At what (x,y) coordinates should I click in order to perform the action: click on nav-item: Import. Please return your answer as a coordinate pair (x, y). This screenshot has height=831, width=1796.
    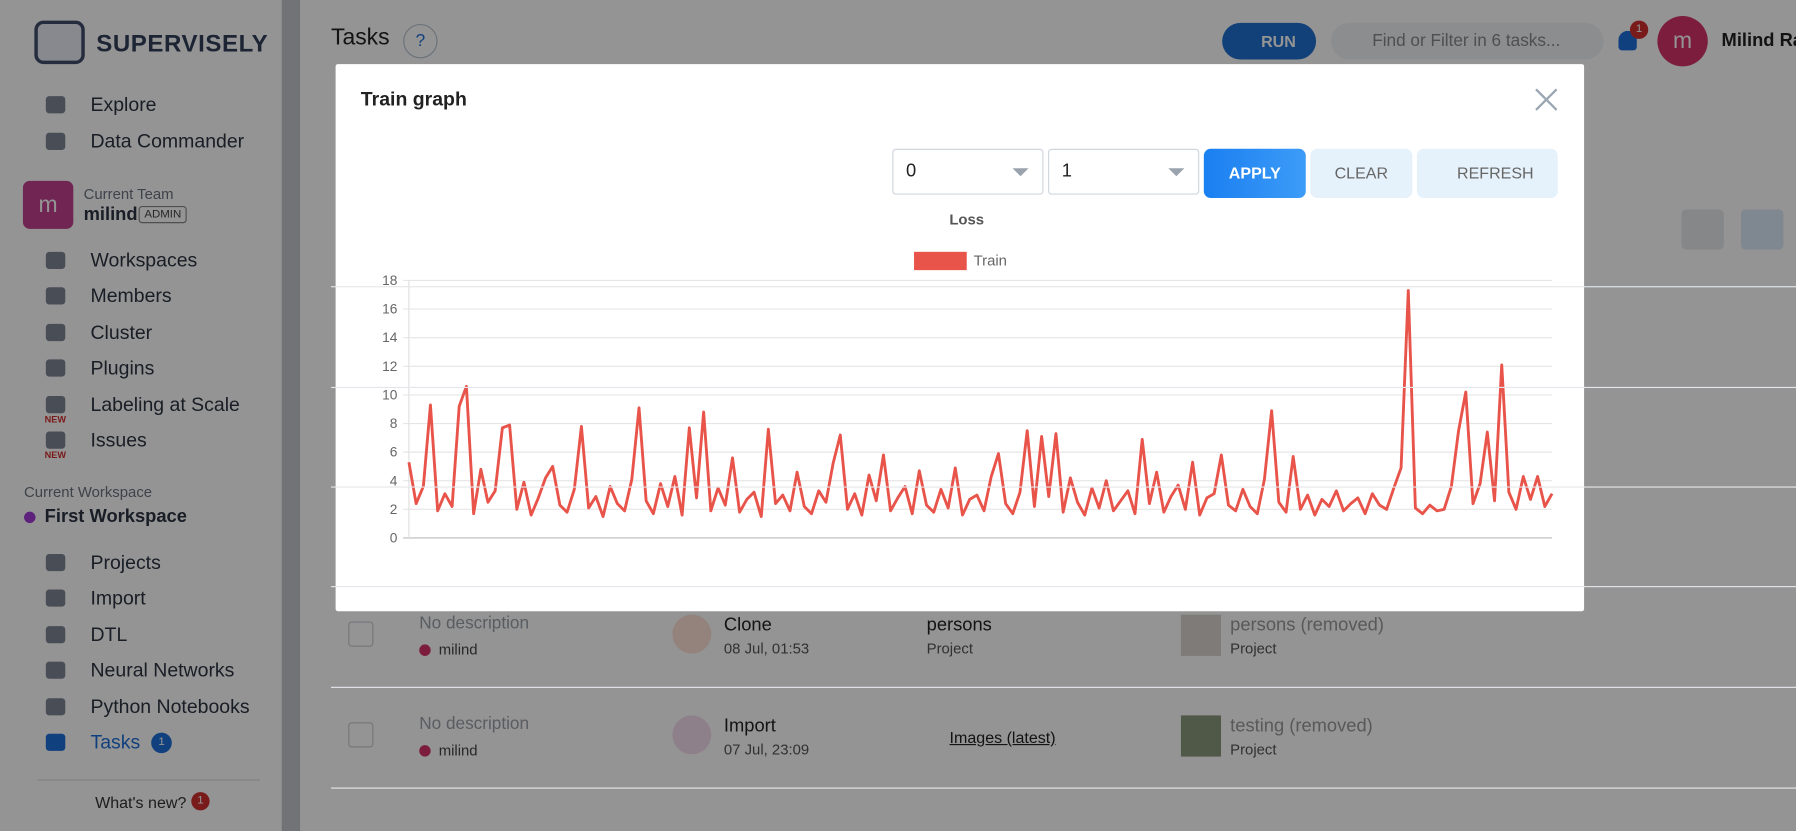
    Looking at the image, I should click on (118, 598).